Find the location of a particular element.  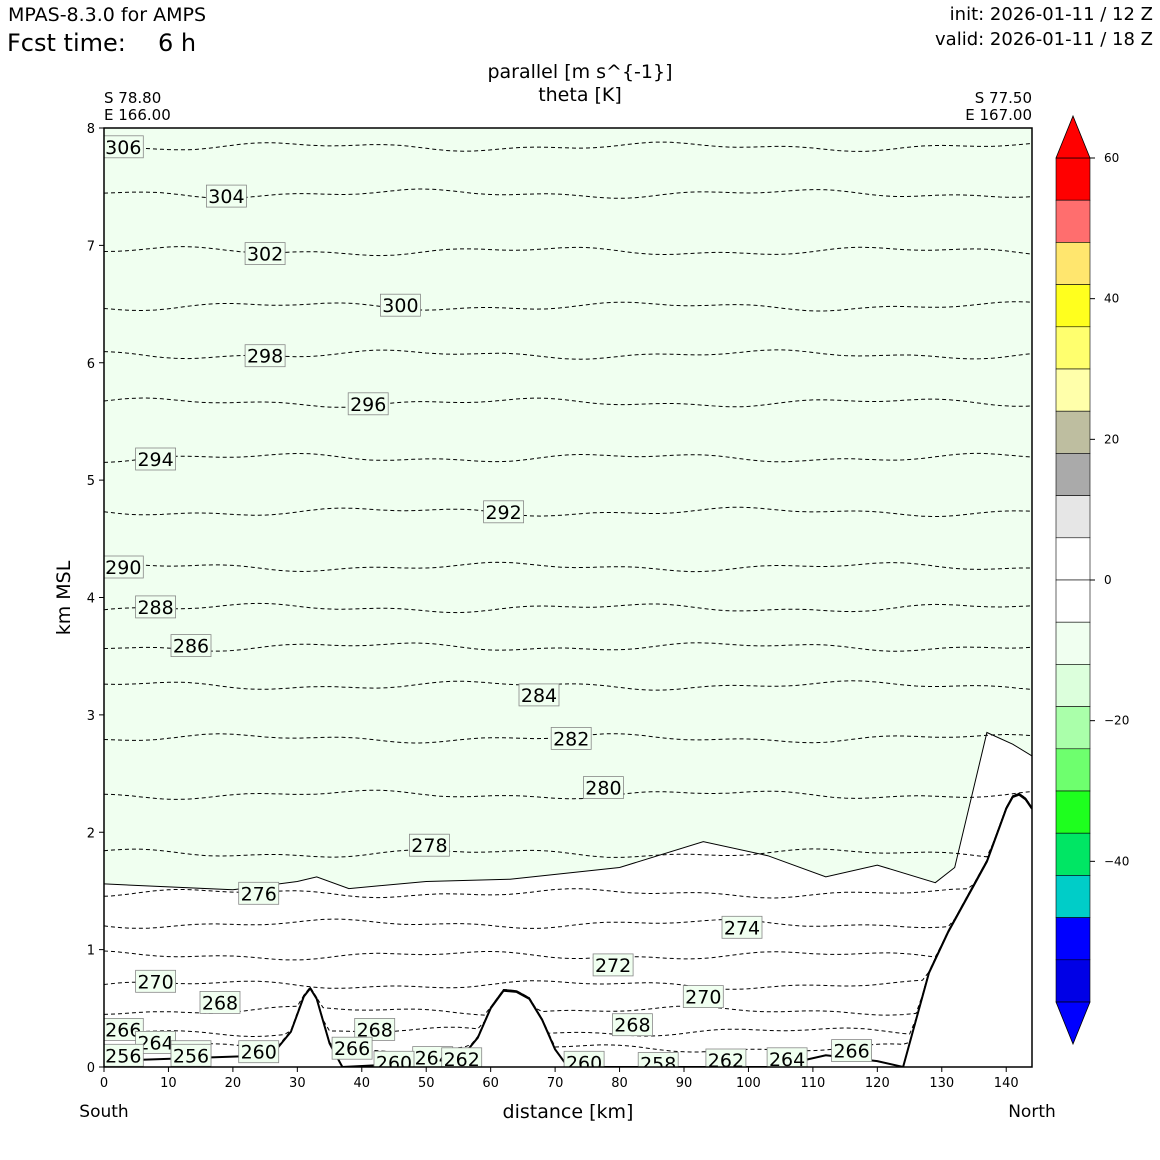

contour-label-296: 296 is located at coordinates (368, 404).